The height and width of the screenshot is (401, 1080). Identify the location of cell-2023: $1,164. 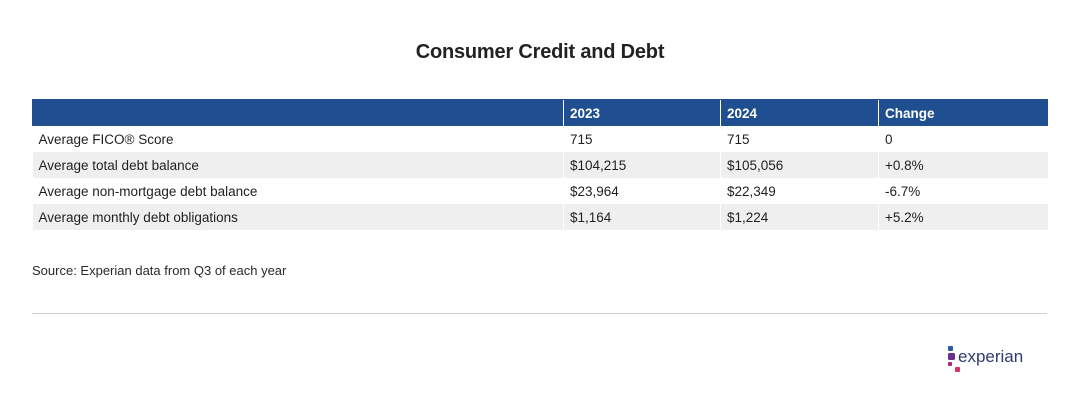
(642, 217).